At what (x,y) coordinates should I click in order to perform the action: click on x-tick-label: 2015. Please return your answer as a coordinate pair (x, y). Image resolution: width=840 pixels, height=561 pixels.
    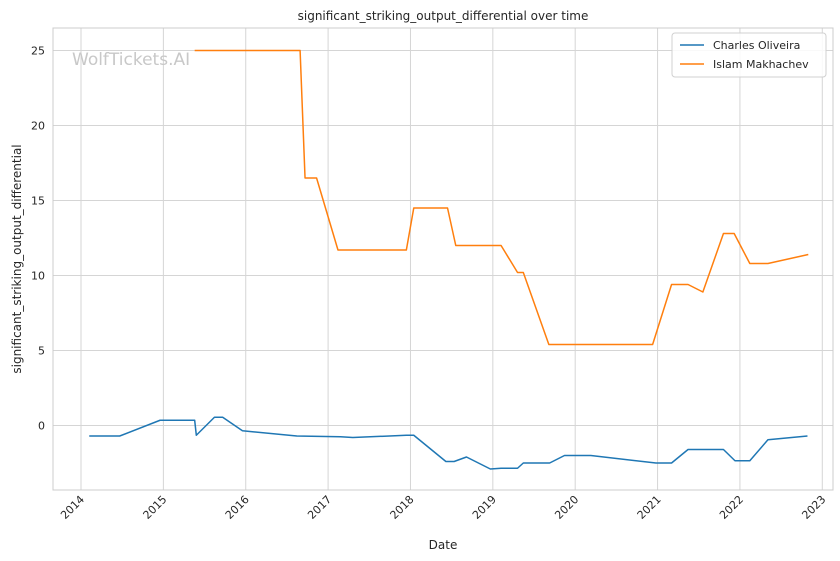
    Looking at the image, I should click on (154, 507).